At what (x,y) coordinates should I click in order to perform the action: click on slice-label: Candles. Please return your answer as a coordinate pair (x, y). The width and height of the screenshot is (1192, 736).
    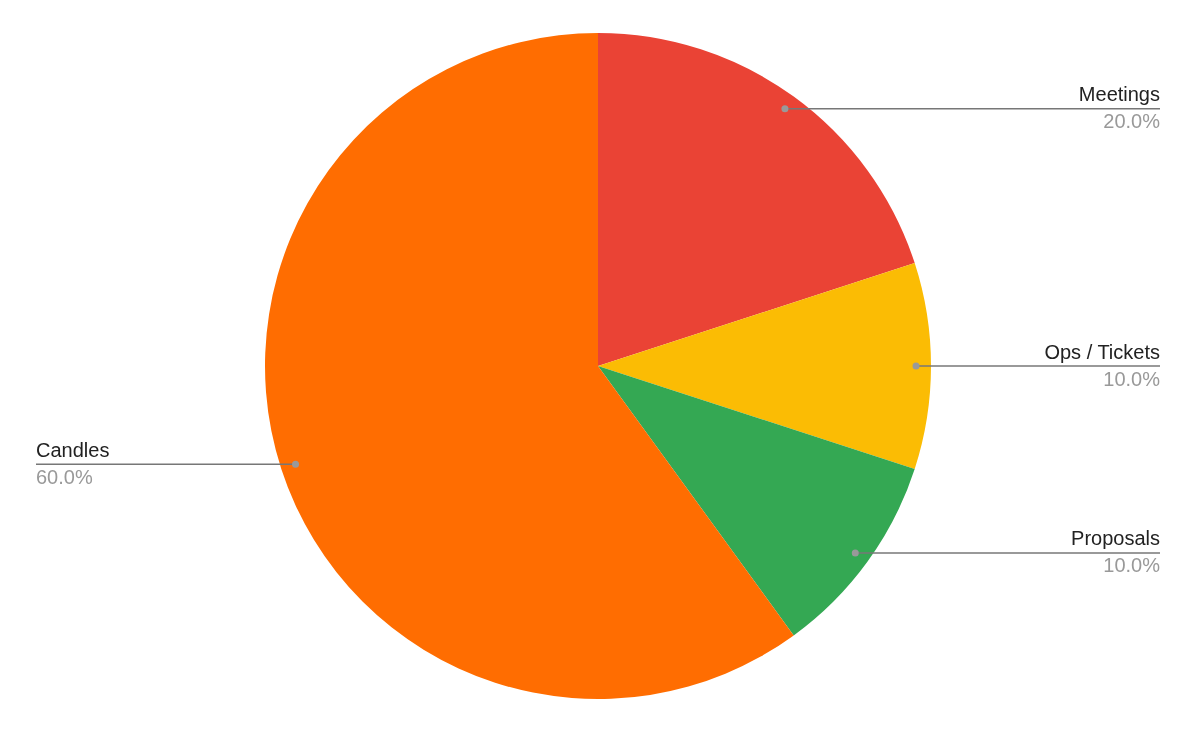
    Looking at the image, I should click on (73, 449).